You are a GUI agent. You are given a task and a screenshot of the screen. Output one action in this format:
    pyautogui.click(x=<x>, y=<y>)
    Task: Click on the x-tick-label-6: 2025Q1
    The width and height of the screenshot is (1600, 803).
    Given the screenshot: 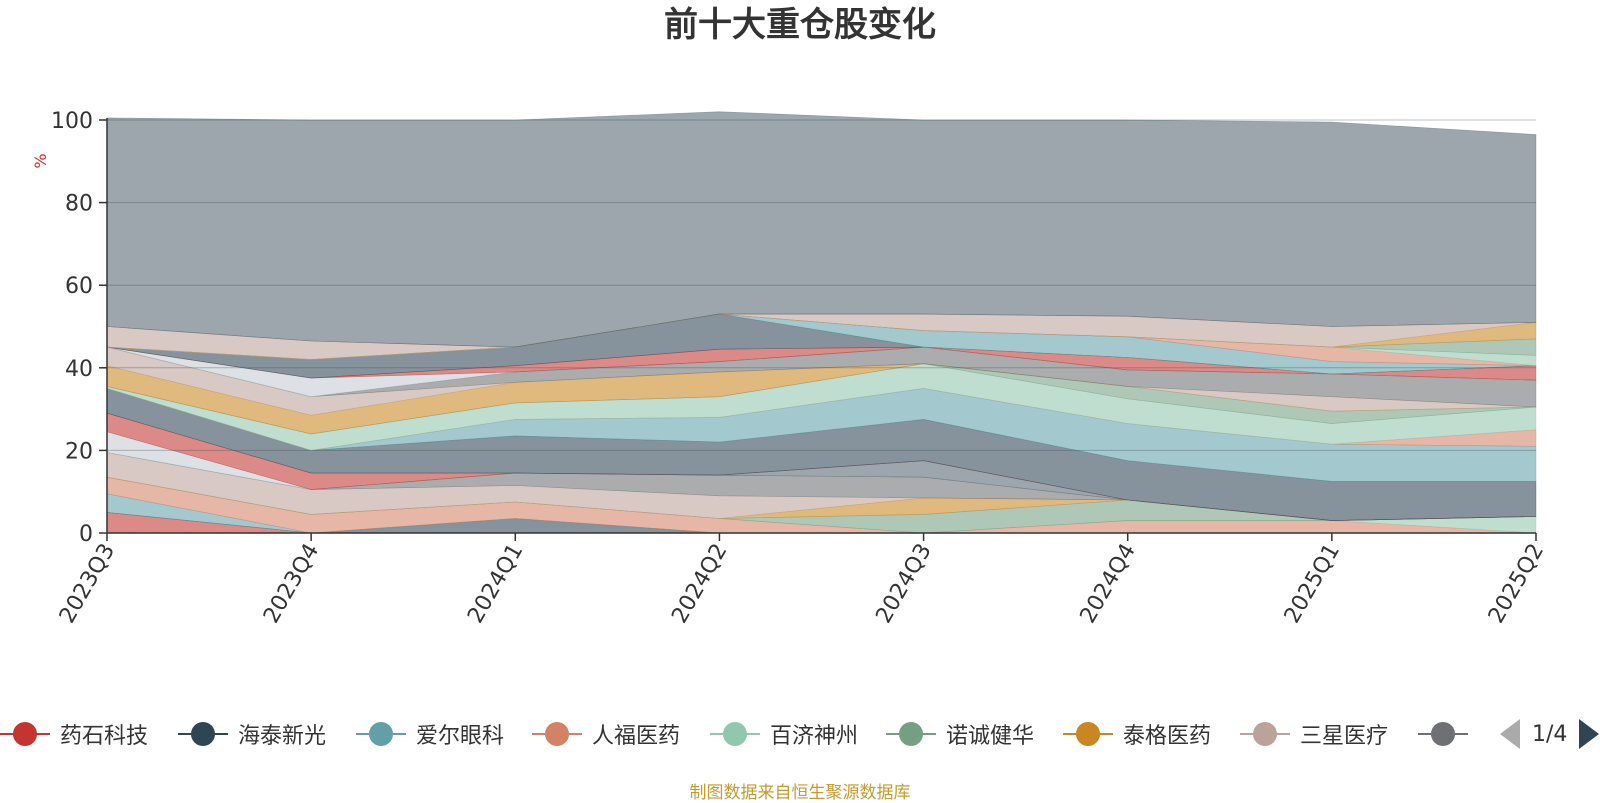 What is the action you would take?
    pyautogui.click(x=1312, y=584)
    